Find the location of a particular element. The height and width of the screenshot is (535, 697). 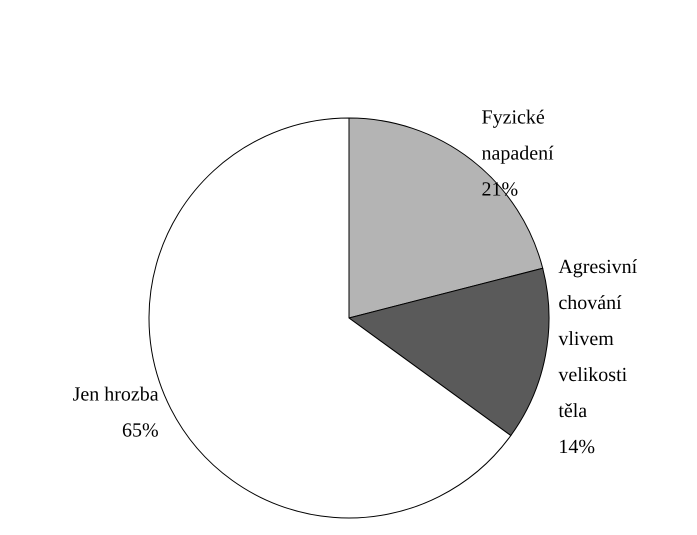

slice-label: Agresivní chování vlivem velikosti těla is located at coordinates (598, 339).